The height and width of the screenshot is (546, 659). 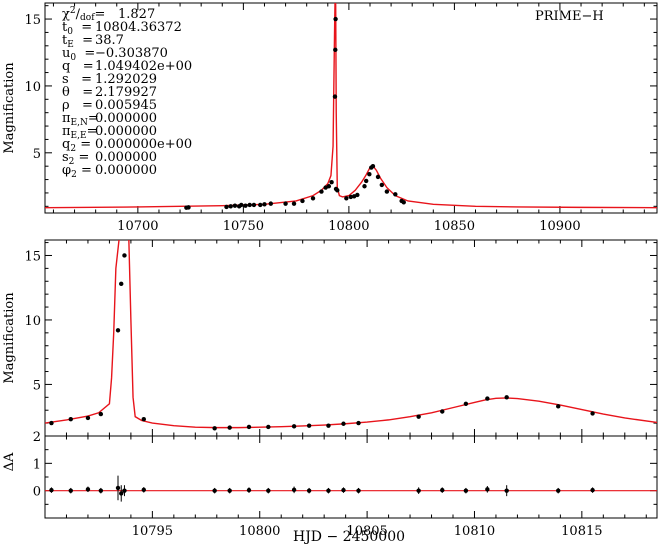 I want to click on param-u0-value: −0.303870, so click(x=131, y=53).